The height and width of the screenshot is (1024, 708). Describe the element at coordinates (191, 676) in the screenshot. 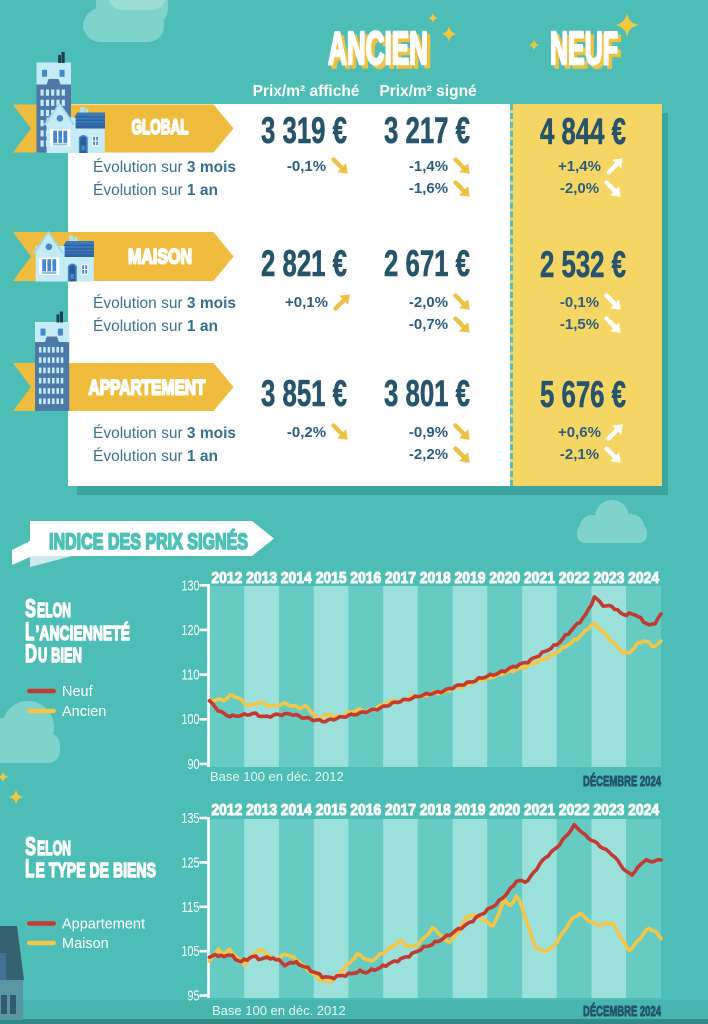

I see `svg-text: 110` at that location.